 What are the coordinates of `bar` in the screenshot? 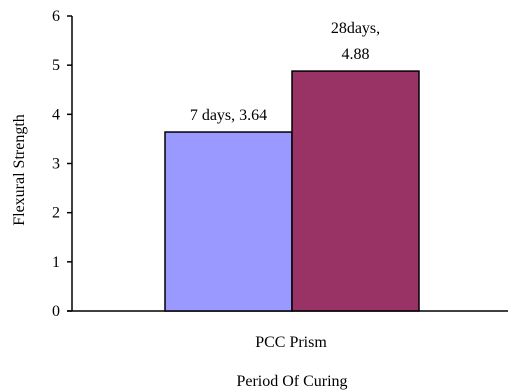 It's located at (228, 221).